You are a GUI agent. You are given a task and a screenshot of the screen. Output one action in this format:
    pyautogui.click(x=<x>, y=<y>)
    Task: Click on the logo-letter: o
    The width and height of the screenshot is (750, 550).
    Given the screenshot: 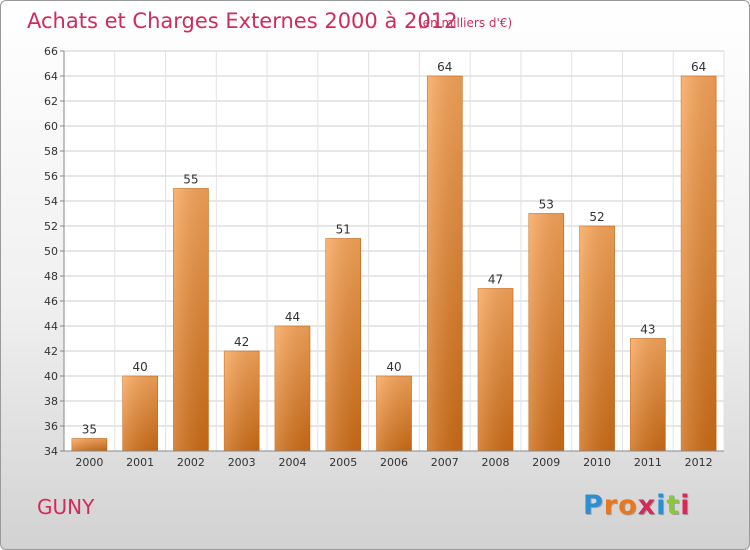 What is the action you would take?
    pyautogui.click(x=628, y=505)
    